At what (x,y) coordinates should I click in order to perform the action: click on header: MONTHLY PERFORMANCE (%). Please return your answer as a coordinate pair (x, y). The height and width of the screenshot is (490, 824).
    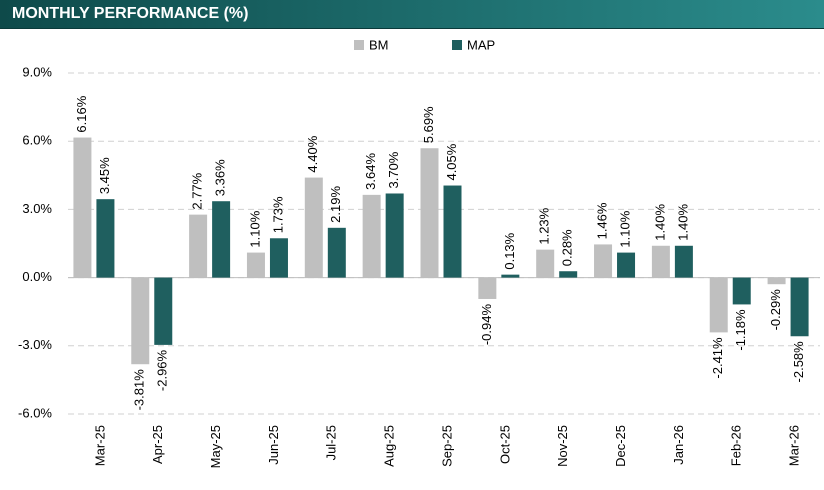
    Looking at the image, I should click on (412, 14).